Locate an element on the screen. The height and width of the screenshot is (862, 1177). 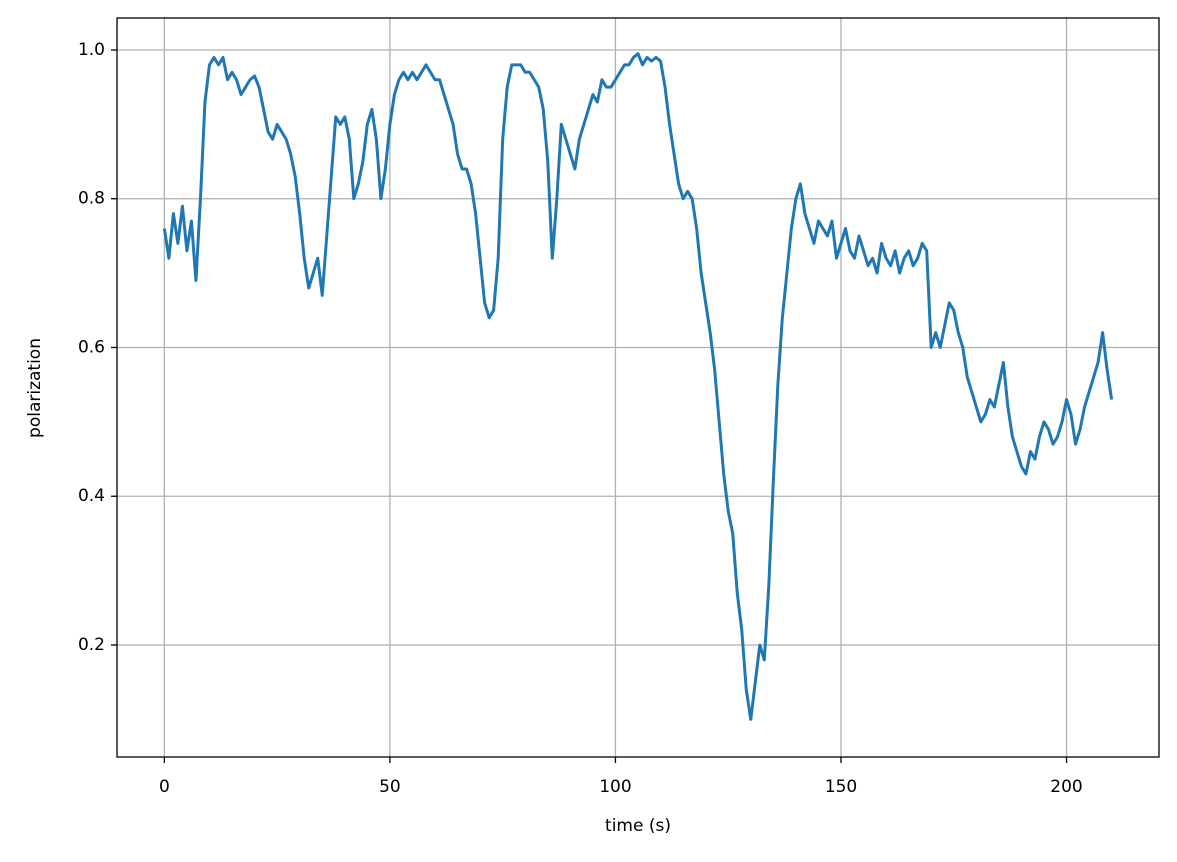
x-tick-label: 0 is located at coordinates (164, 787).